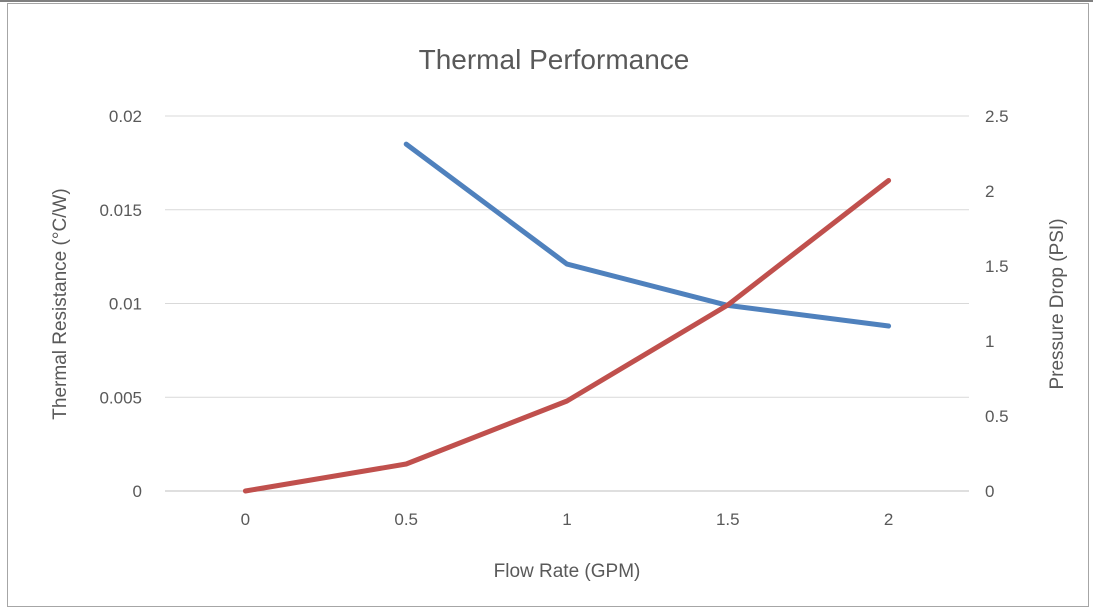  What do you see at coordinates (406, 519) in the screenshot?
I see `x-tick-label: 0.5` at bounding box center [406, 519].